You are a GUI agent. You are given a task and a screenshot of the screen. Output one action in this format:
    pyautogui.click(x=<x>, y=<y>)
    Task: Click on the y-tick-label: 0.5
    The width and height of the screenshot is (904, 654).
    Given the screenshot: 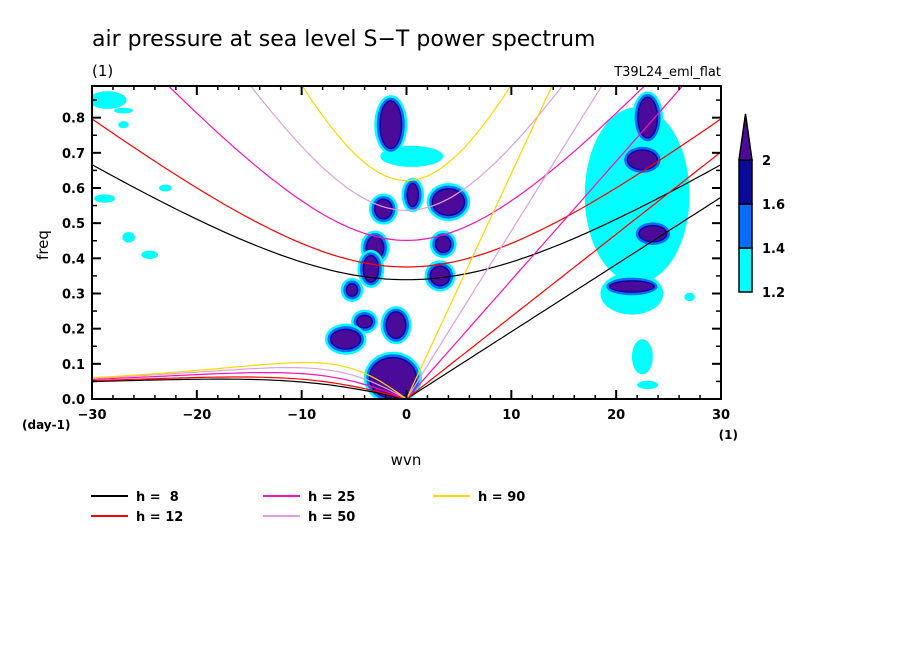 What is the action you would take?
    pyautogui.click(x=73, y=224)
    